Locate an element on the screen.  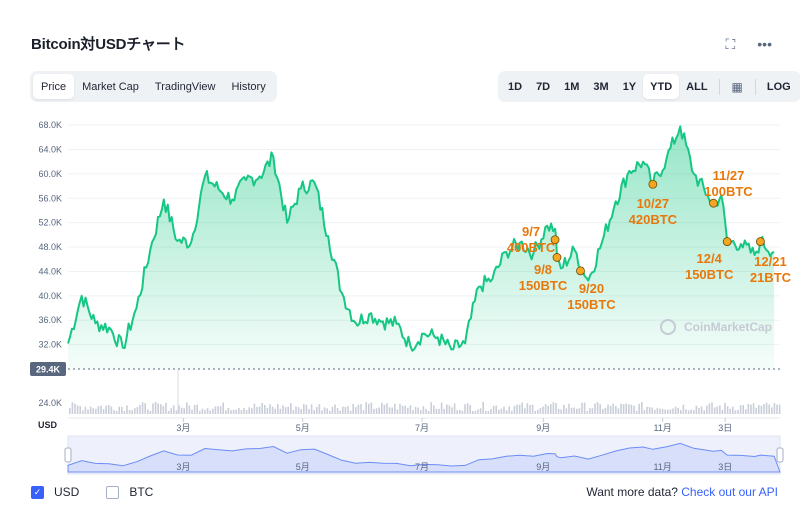
more-horizontal-icon: ••• is located at coordinates (764, 44).